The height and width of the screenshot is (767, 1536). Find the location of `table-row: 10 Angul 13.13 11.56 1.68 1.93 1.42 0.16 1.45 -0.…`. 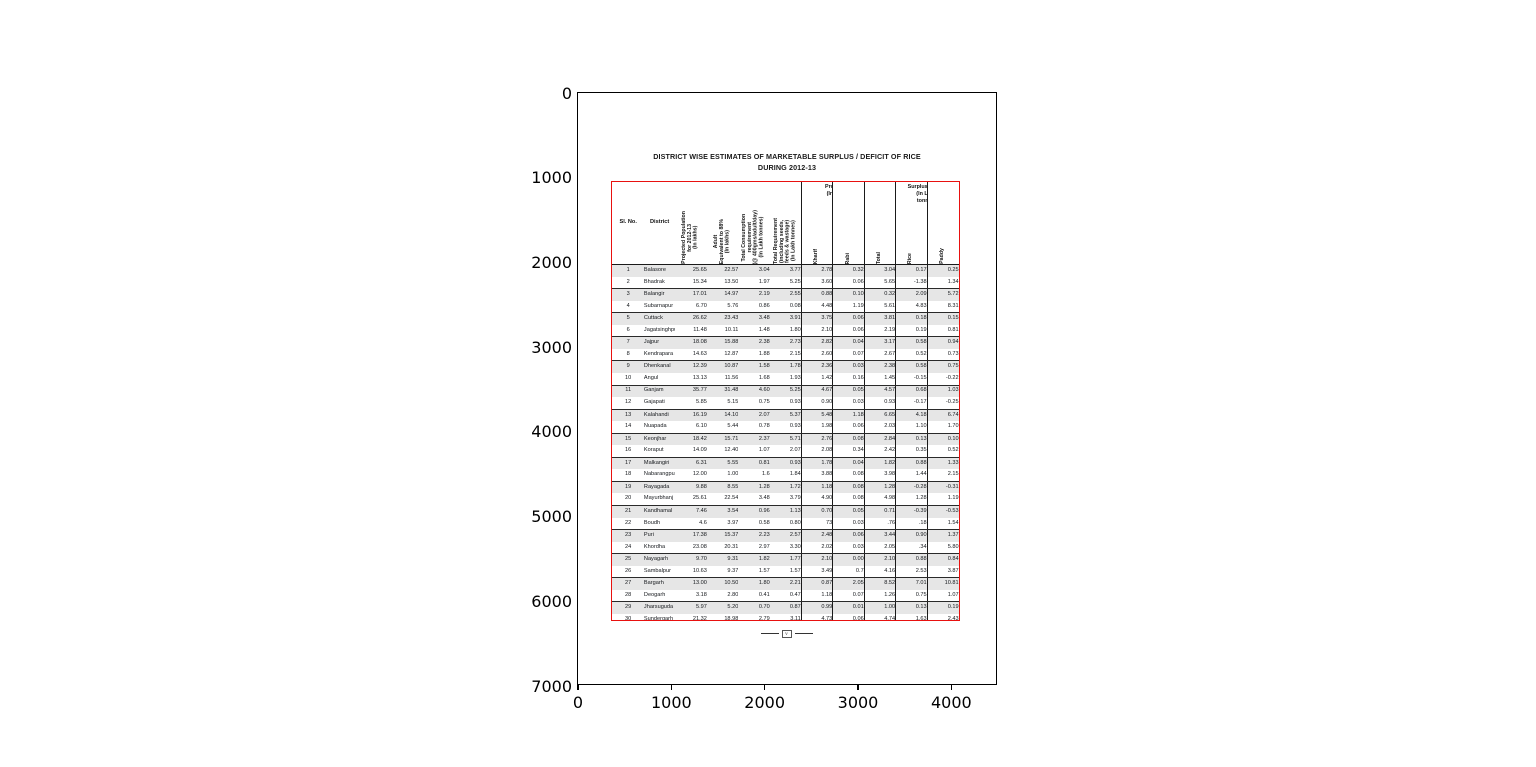

table-row: 10 Angul 13.13 11.56 1.68 1.93 1.42 0.16 1.45 -0.… is located at coordinates (785, 379).